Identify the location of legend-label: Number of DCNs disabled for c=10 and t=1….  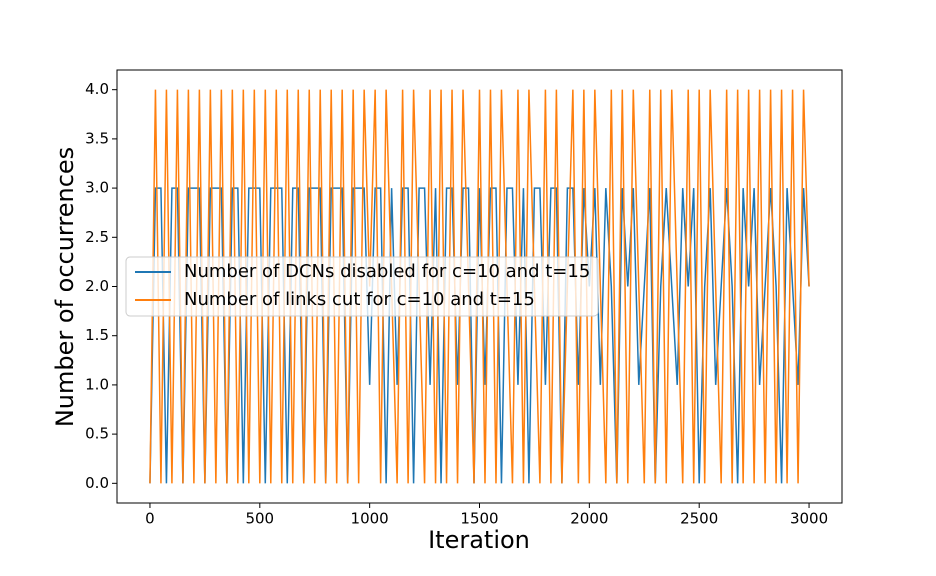
(387, 271).